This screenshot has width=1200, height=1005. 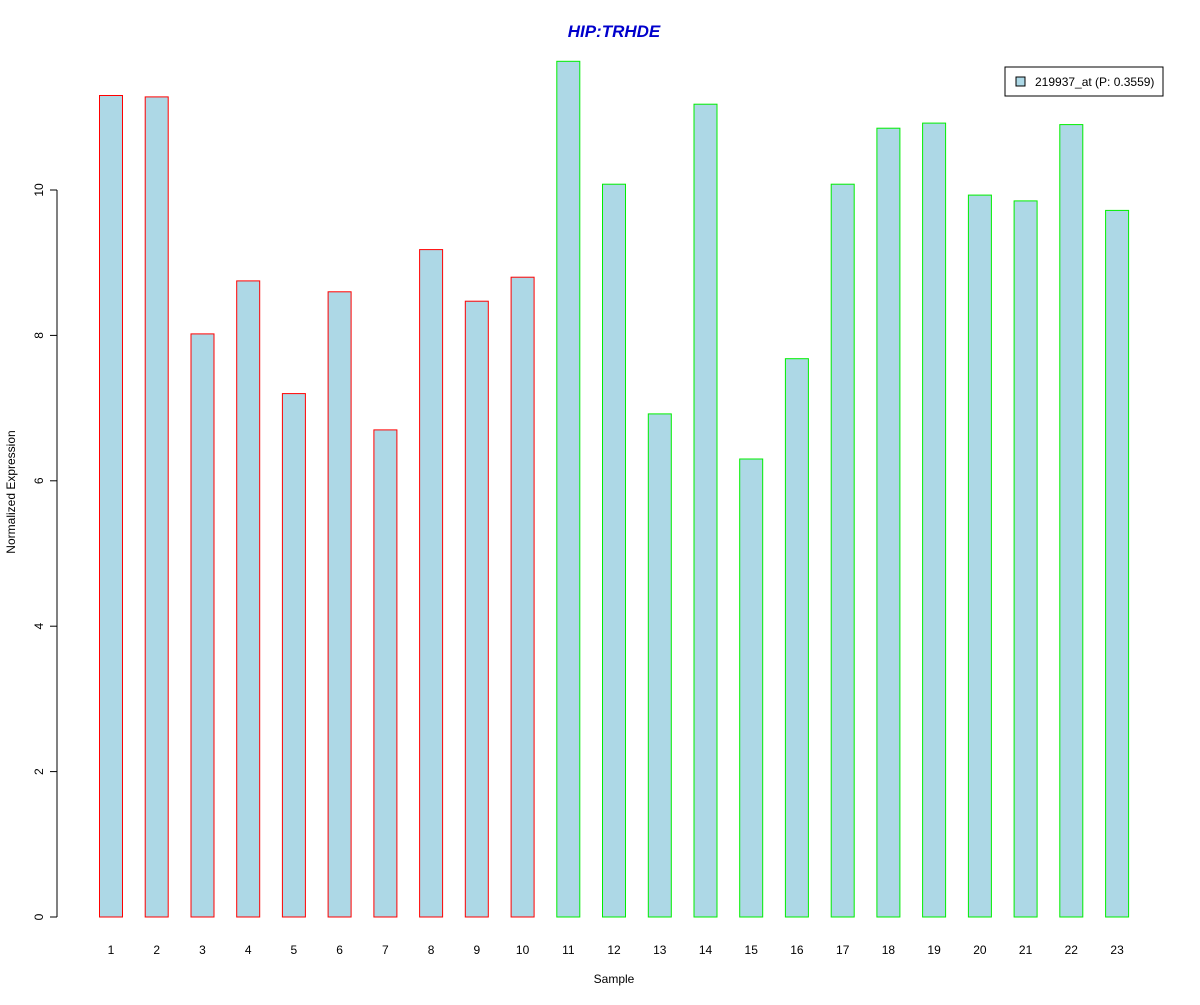 What do you see at coordinates (706, 950) in the screenshot?
I see `x-tick-label: 14` at bounding box center [706, 950].